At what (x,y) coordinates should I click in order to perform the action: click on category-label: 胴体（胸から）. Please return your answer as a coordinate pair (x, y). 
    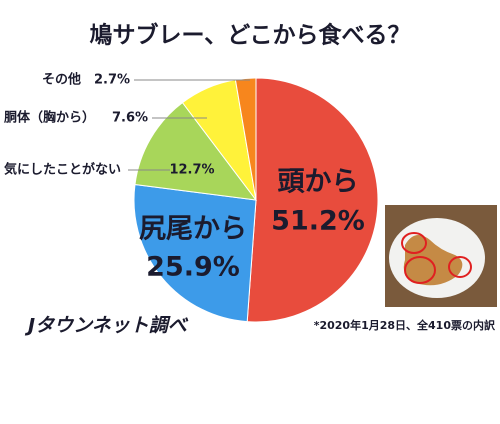
    Looking at the image, I should click on (49, 118).